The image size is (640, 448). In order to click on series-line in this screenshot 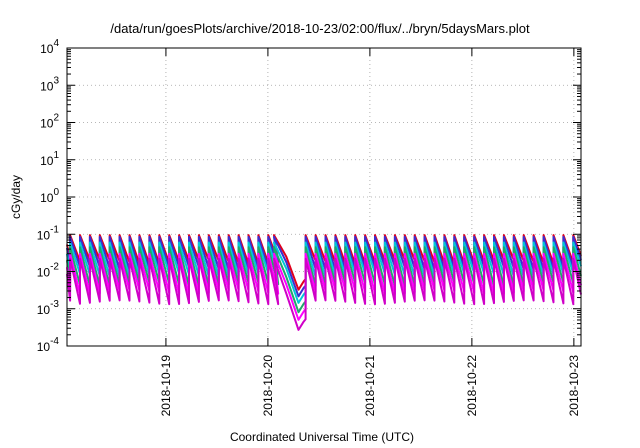, I will do `click(324, 294)`.